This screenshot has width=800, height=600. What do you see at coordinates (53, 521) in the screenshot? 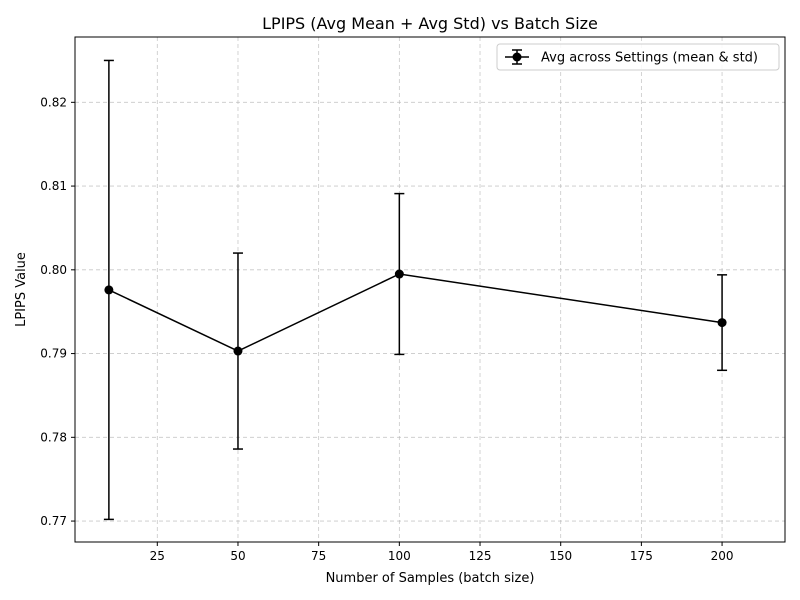
I see `y-tick-label: 0.77` at bounding box center [53, 521].